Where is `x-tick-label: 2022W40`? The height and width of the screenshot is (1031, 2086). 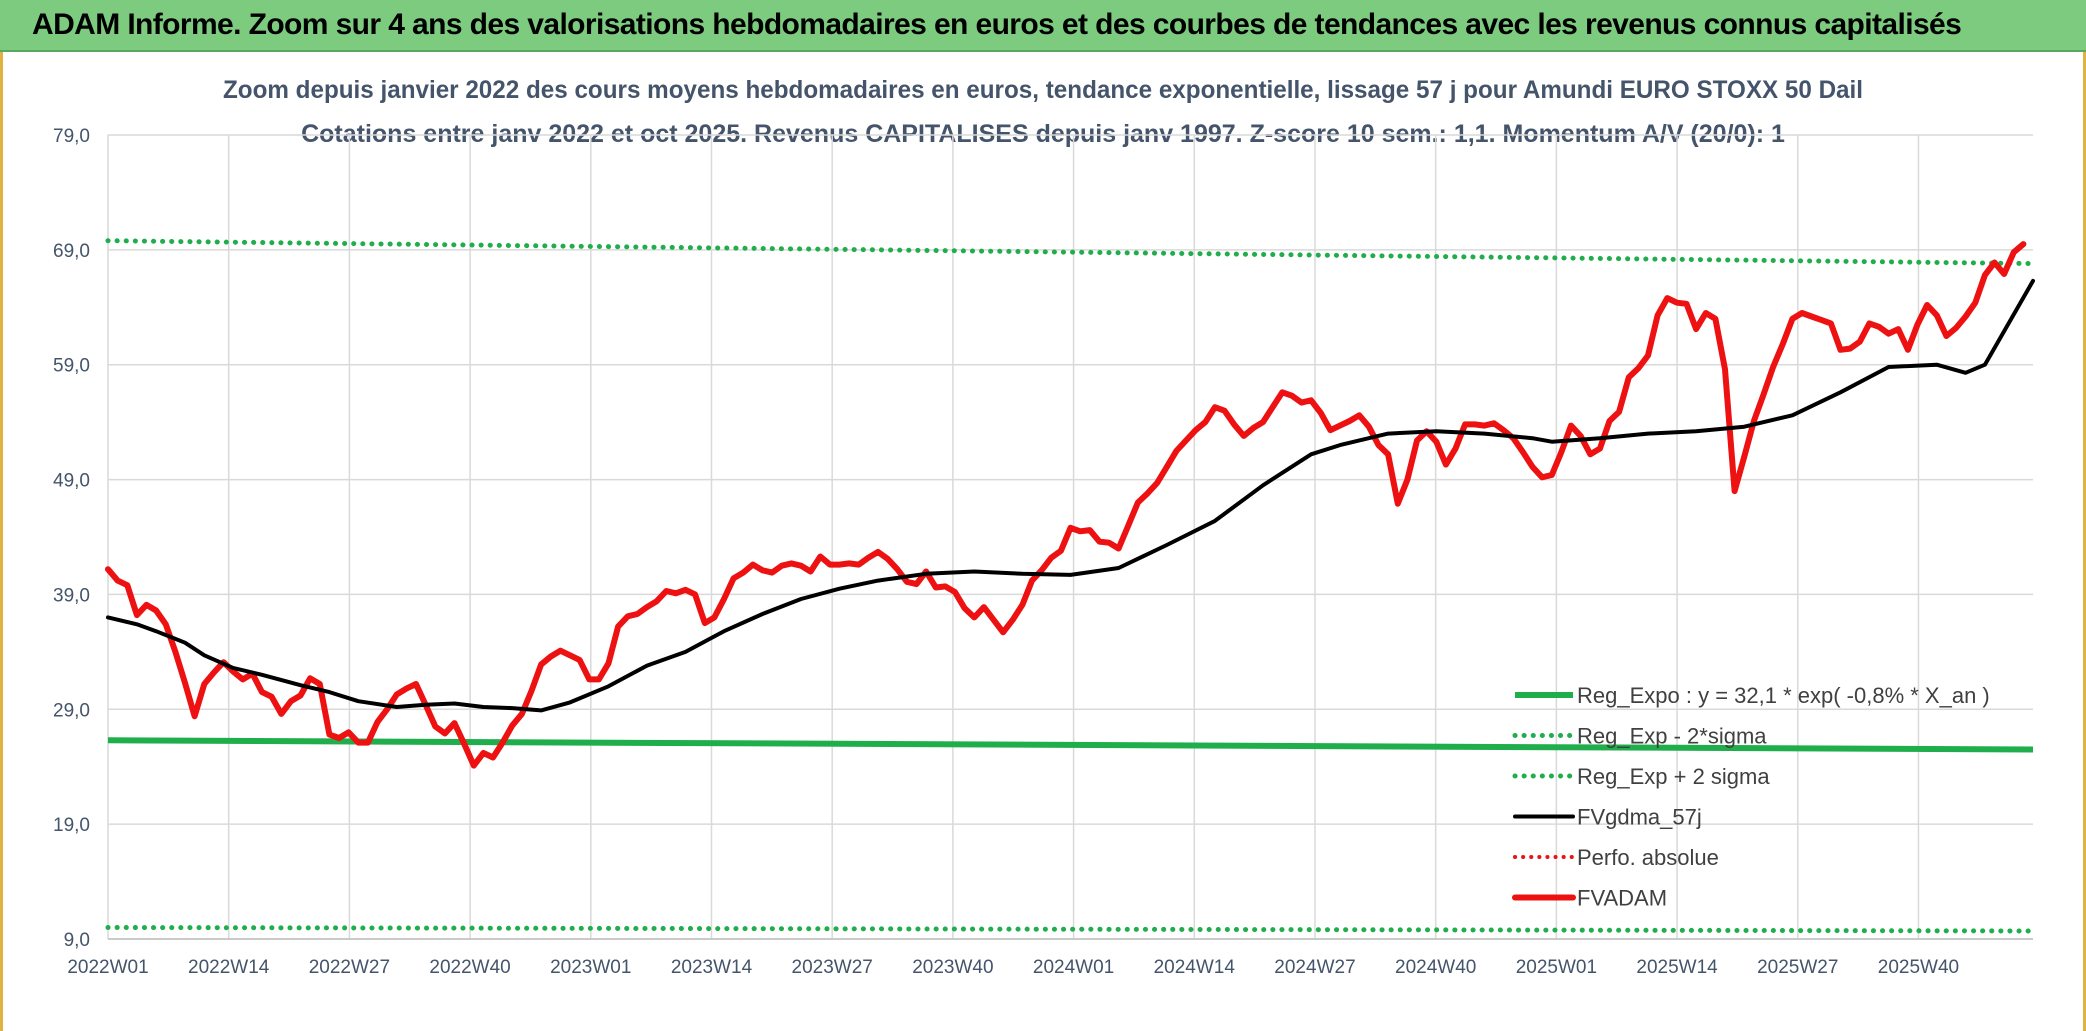 x-tick-label: 2022W40 is located at coordinates (469, 967).